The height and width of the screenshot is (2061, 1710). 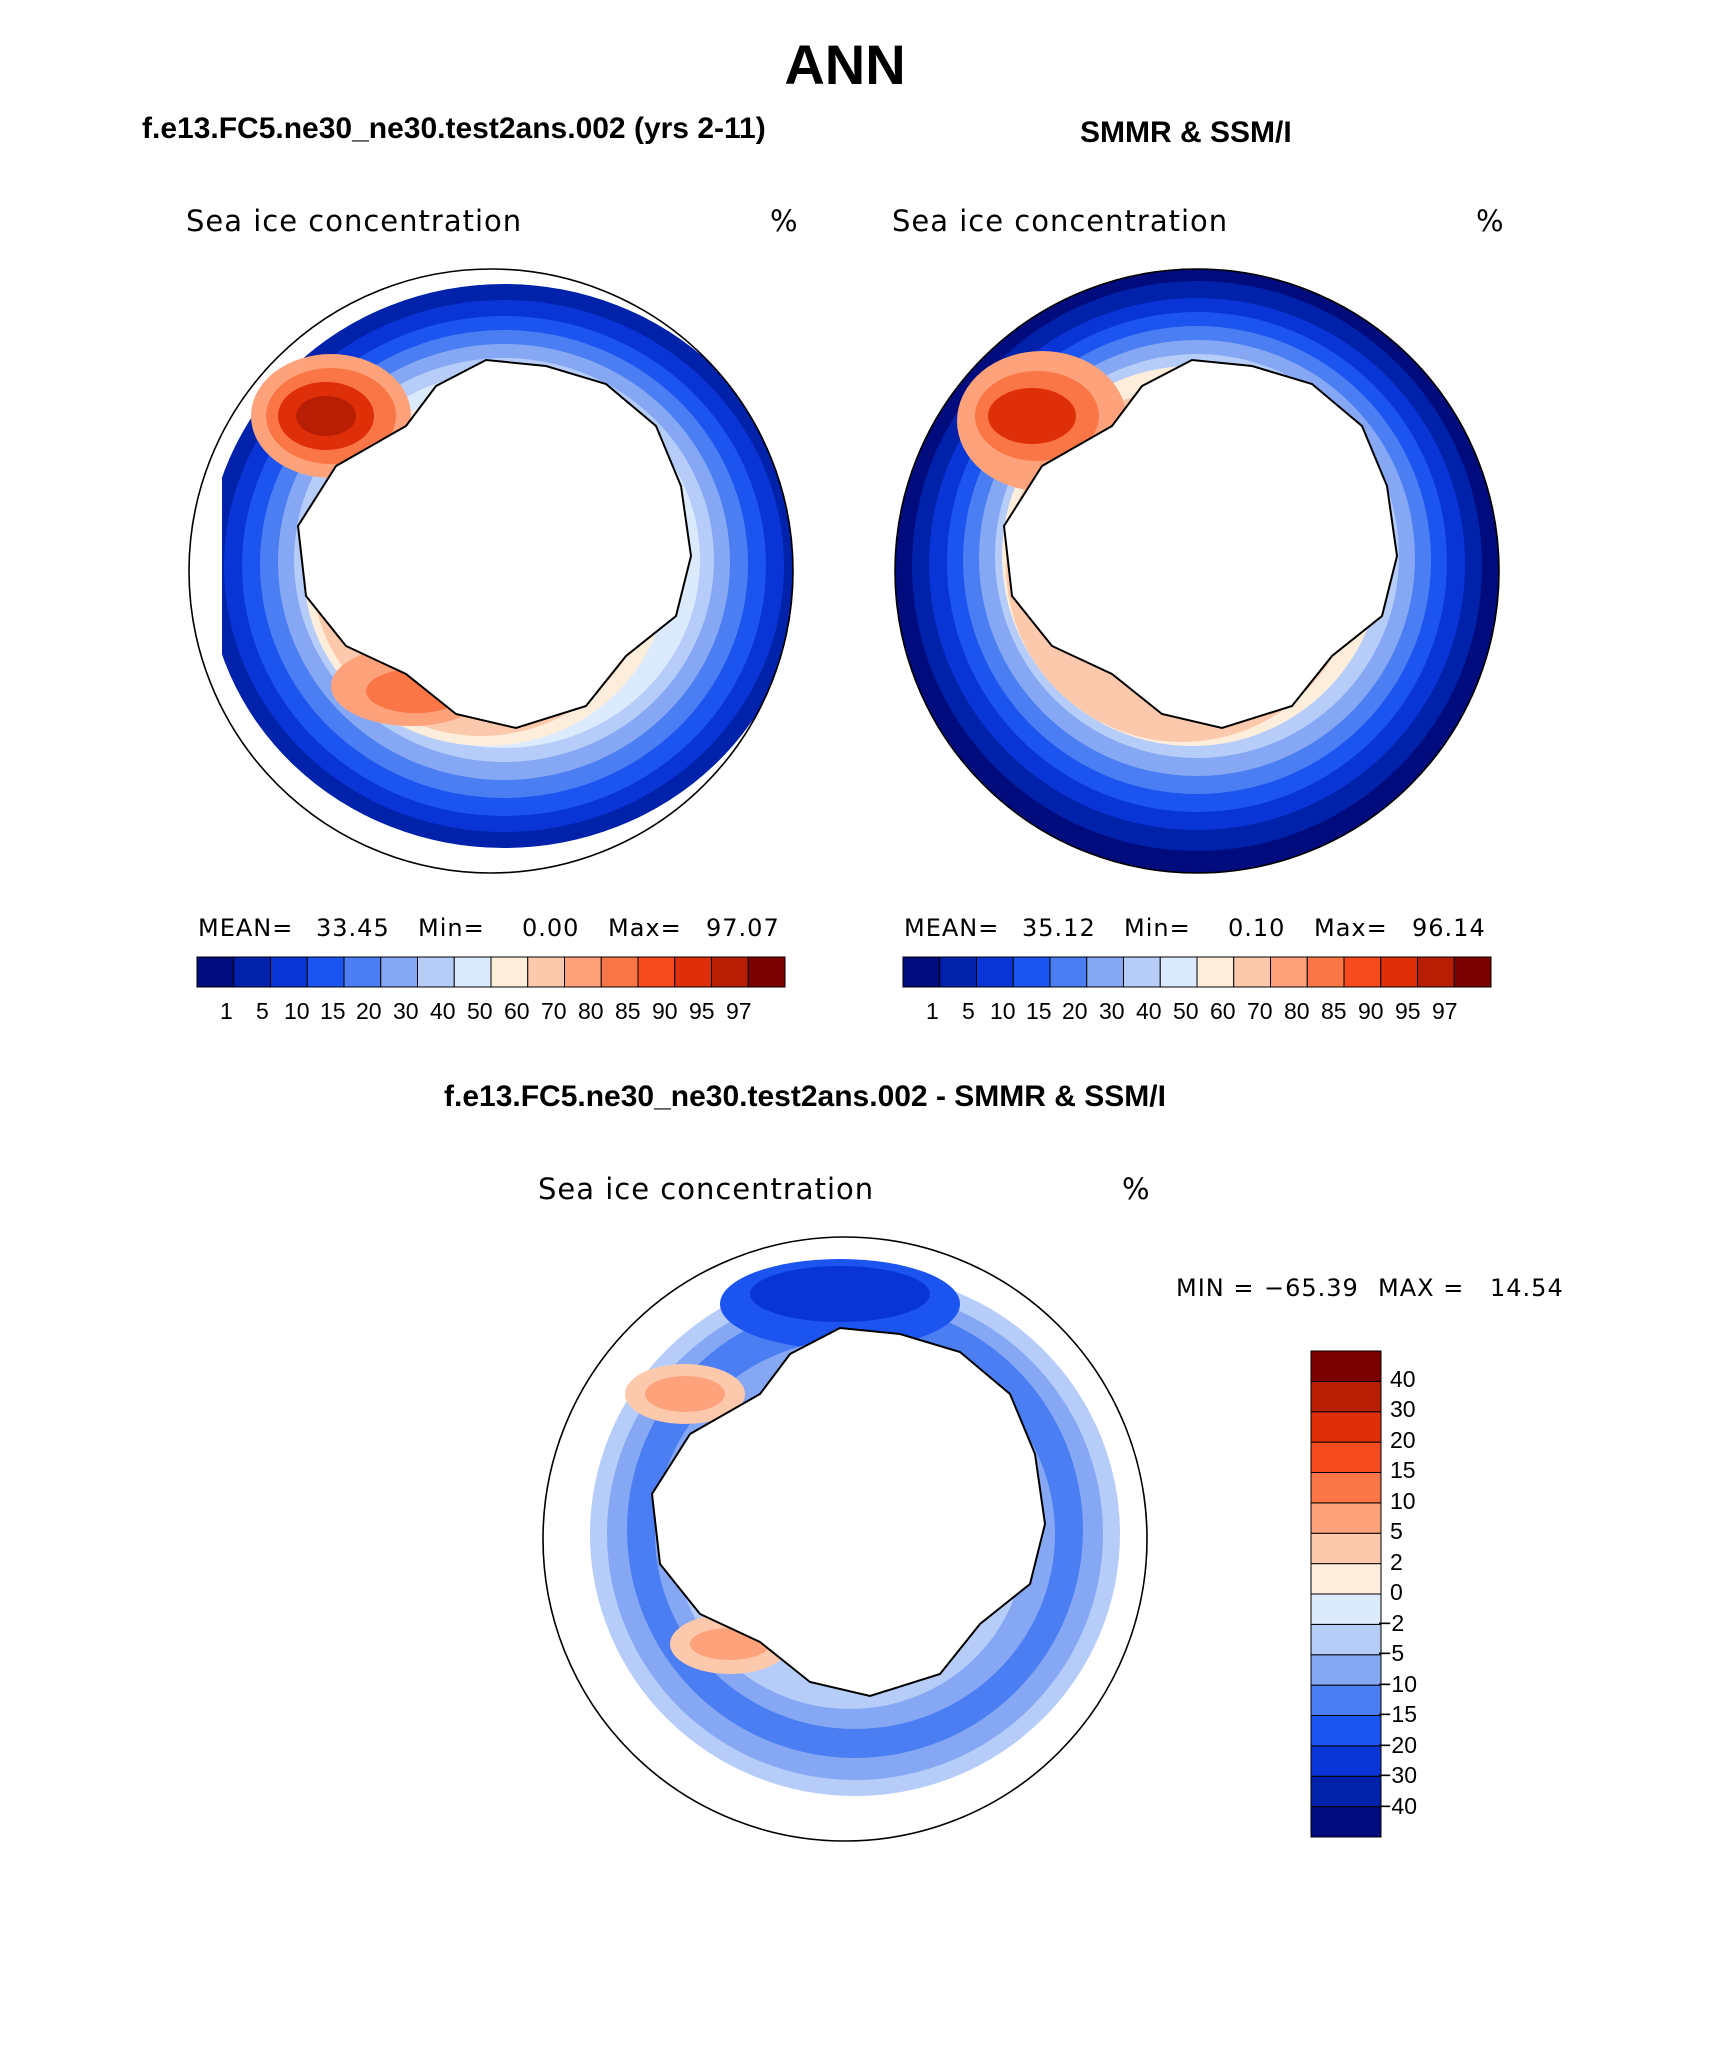 What do you see at coordinates (406, 1011) in the screenshot?
I see `model-cb-label: 30` at bounding box center [406, 1011].